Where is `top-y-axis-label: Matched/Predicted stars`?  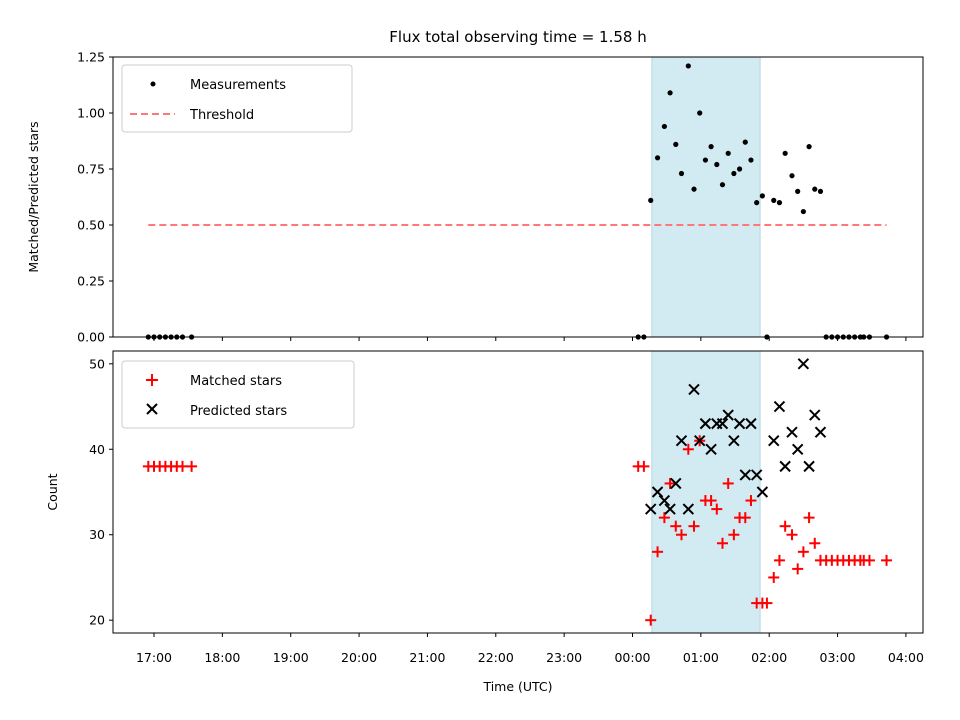
top-y-axis-label: Matched/Predicted stars is located at coordinates (33, 196).